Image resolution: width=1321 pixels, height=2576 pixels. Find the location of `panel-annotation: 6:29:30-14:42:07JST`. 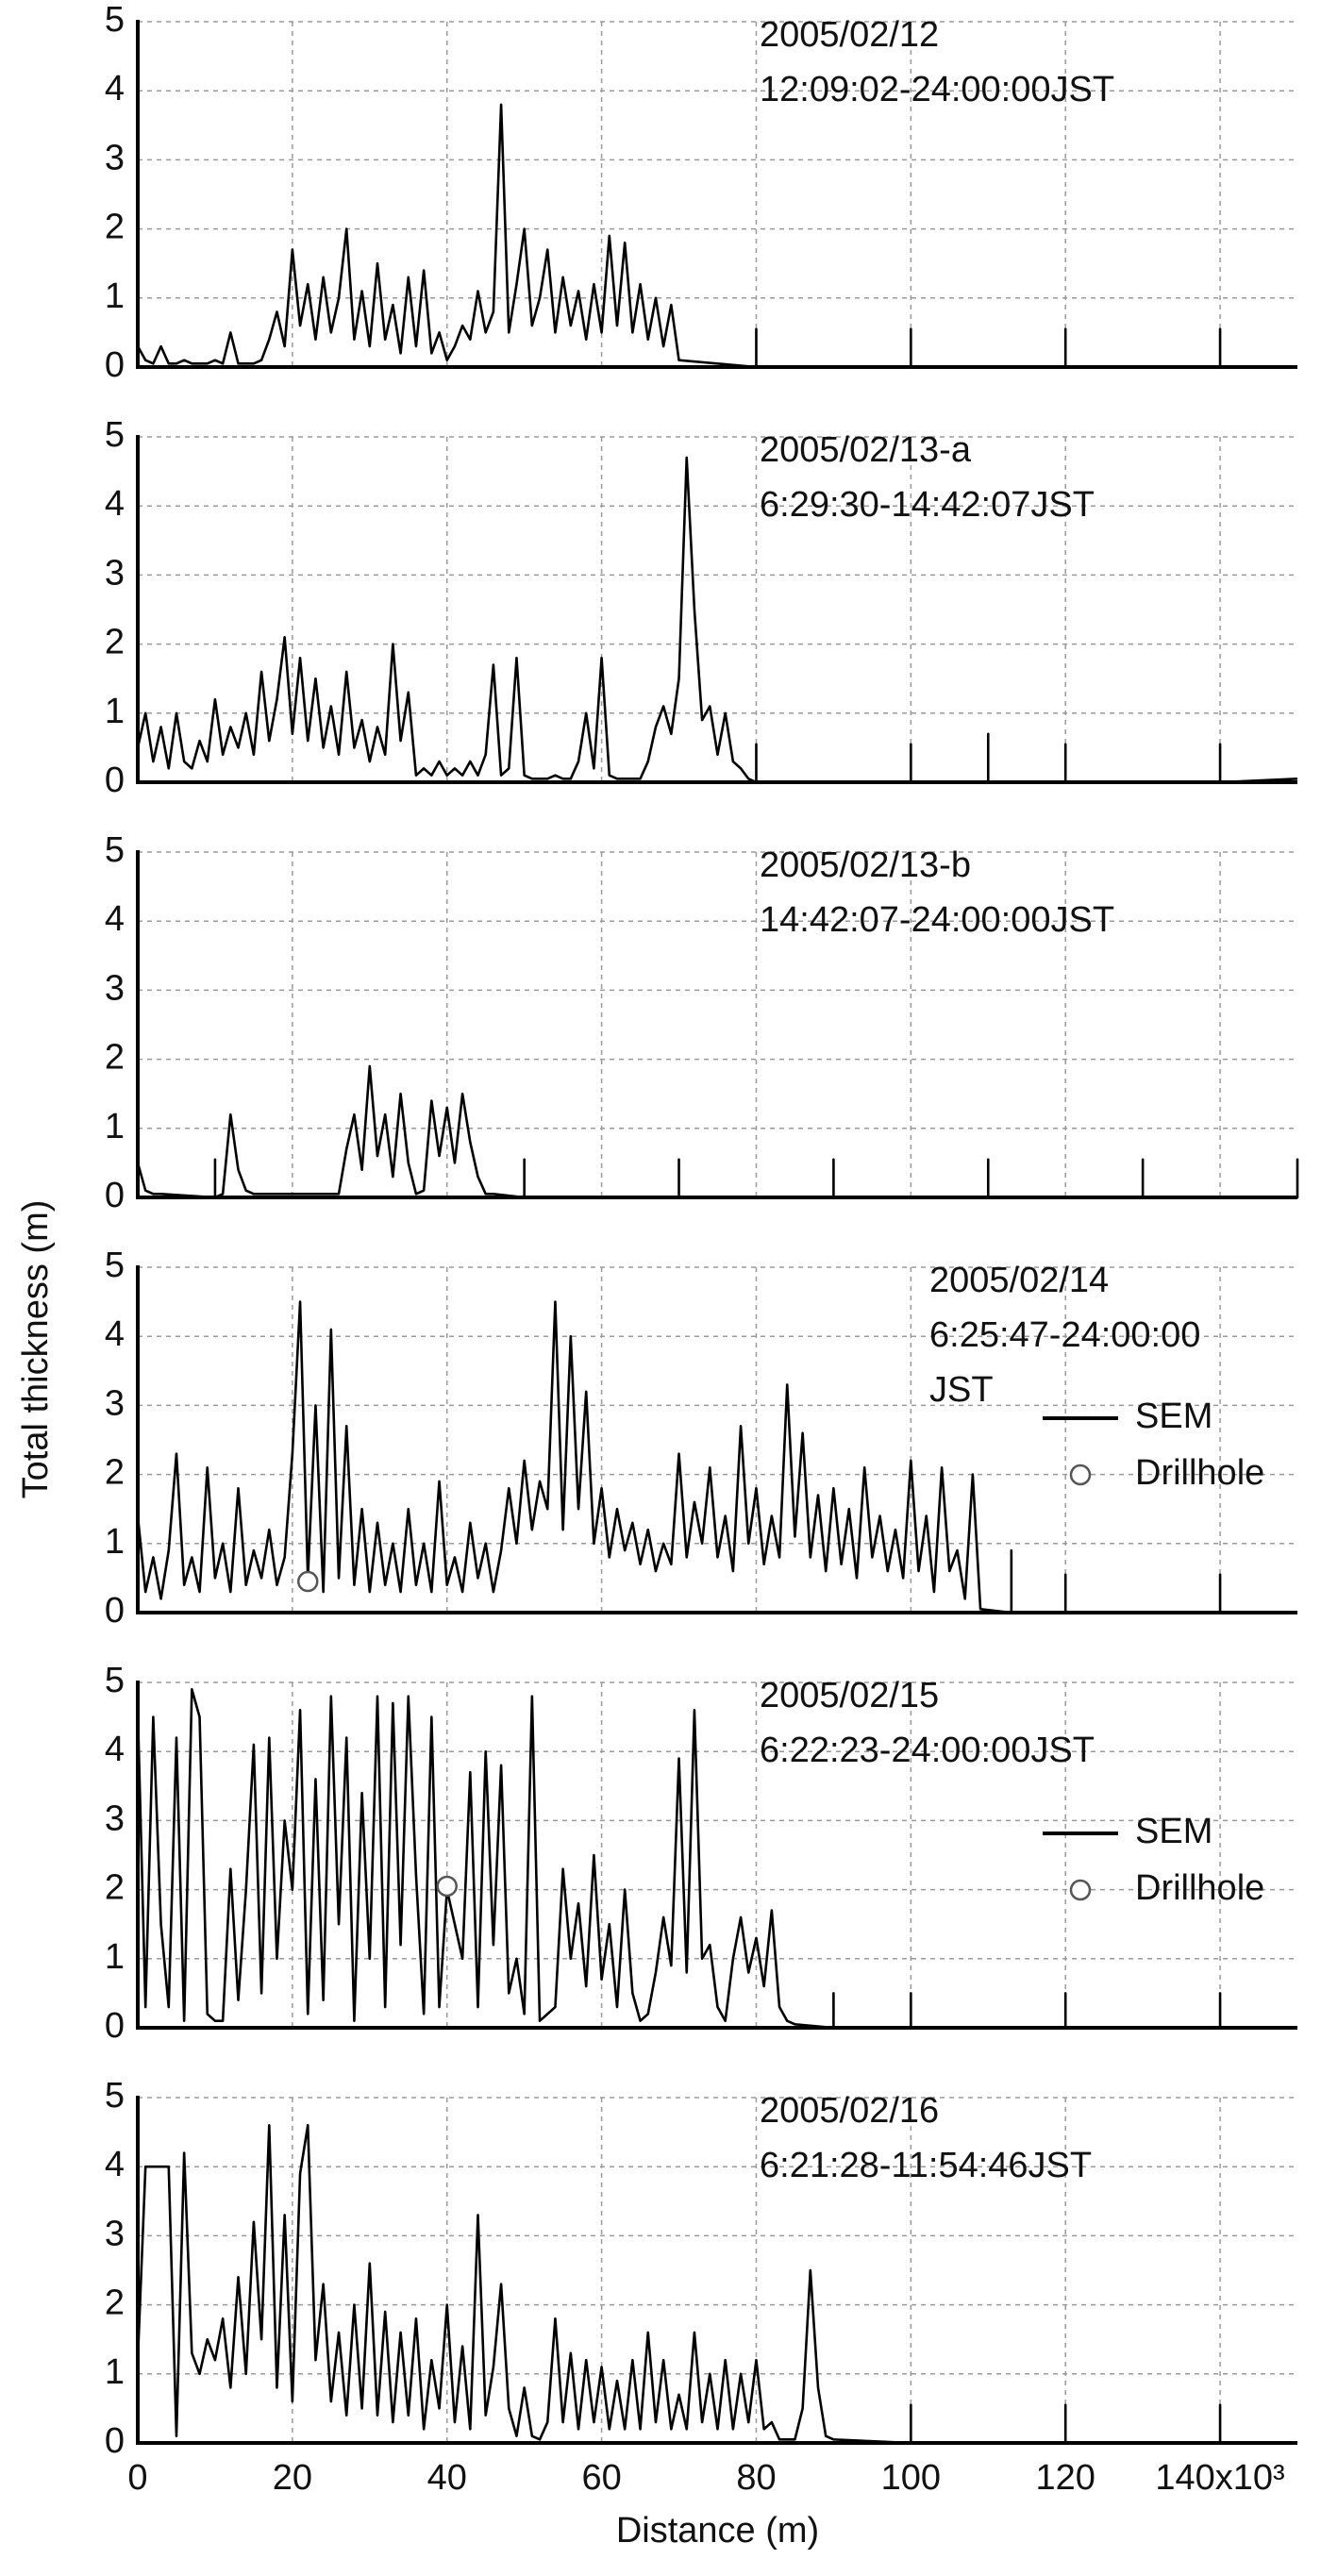

panel-annotation: 6:29:30-14:42:07JST is located at coordinates (927, 505).